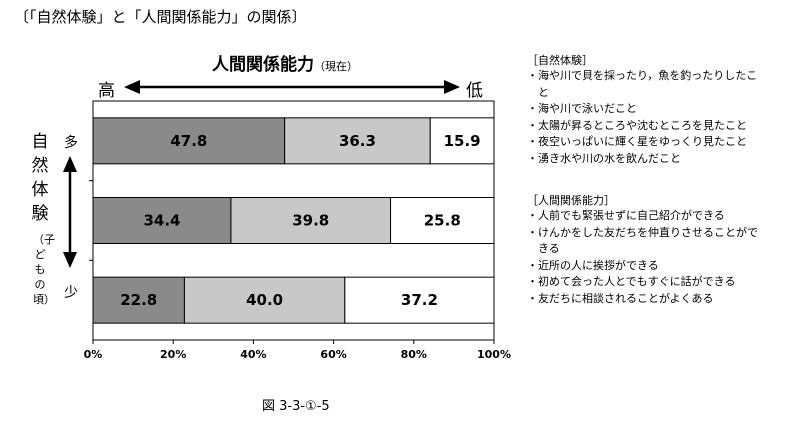  I want to click on bar-value-label: 39.8, so click(310, 221).